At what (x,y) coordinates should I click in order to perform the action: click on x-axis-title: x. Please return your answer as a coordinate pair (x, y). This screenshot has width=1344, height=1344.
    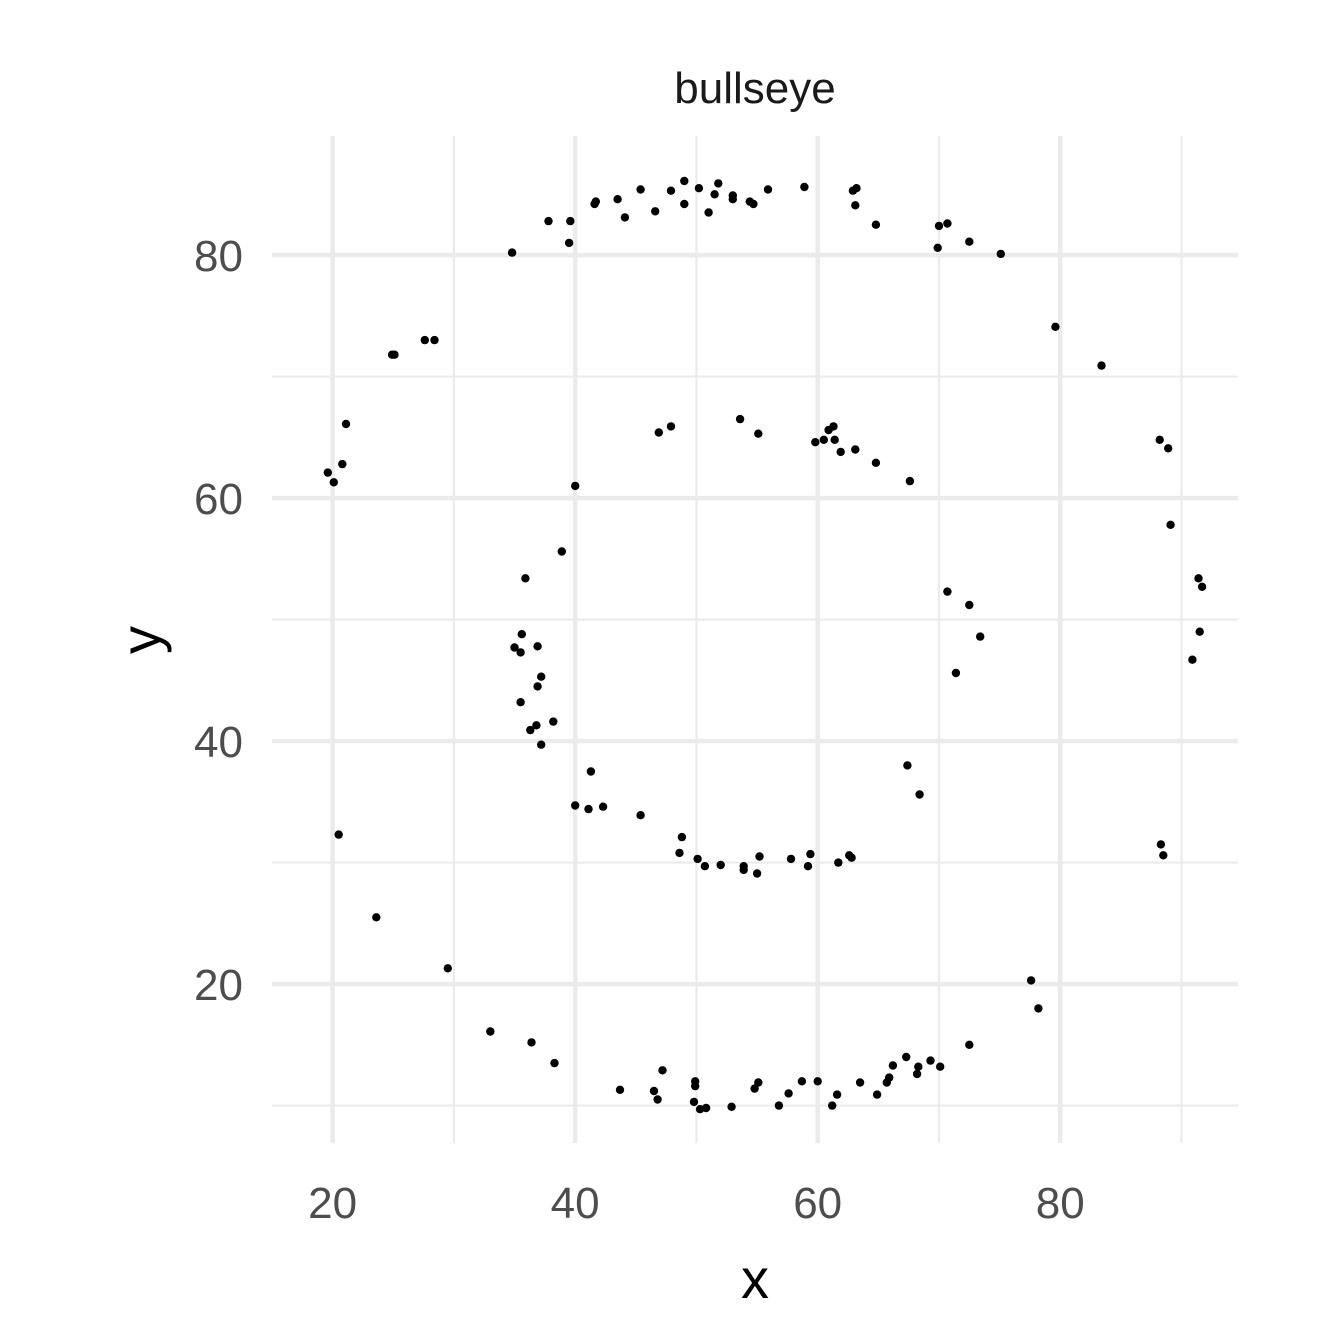
    Looking at the image, I should click on (755, 1278).